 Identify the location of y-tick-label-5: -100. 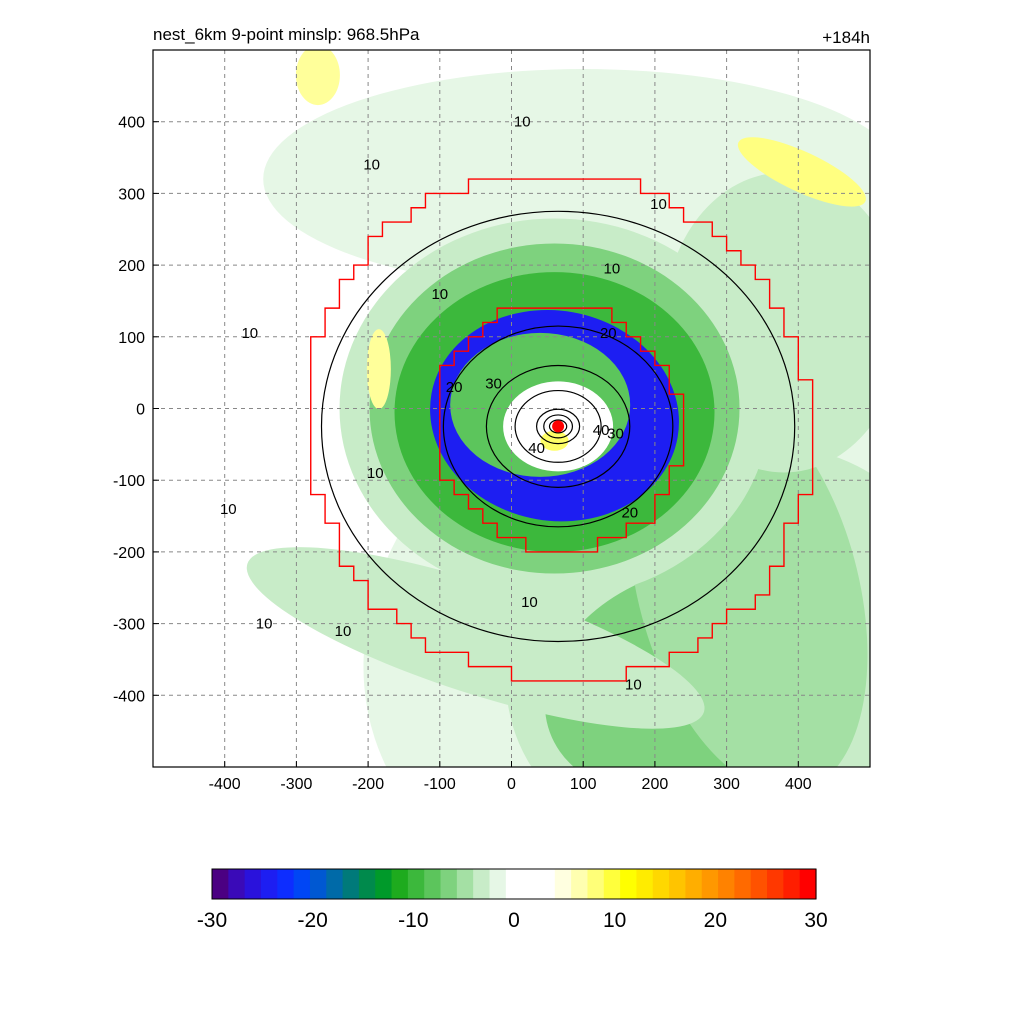
(129, 481).